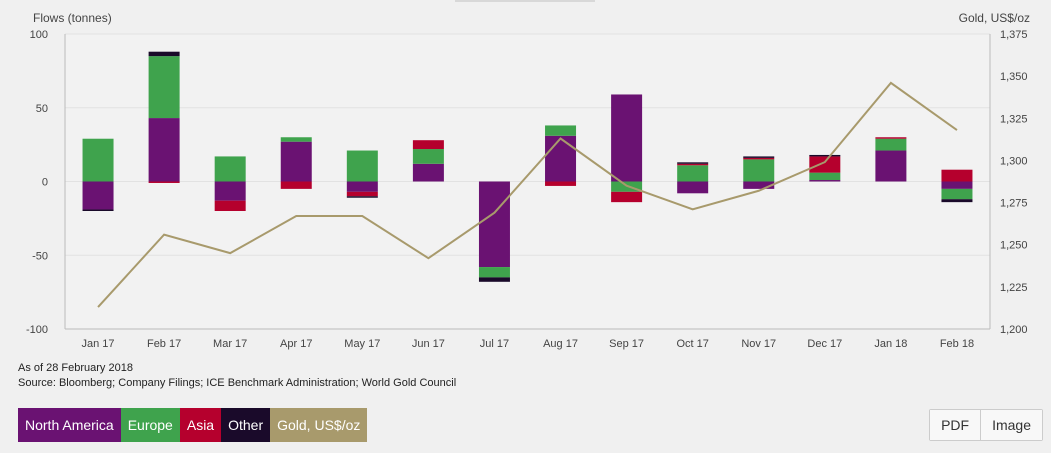  I want to click on right-axis-title: Gold, US$/oz, so click(994, 18).